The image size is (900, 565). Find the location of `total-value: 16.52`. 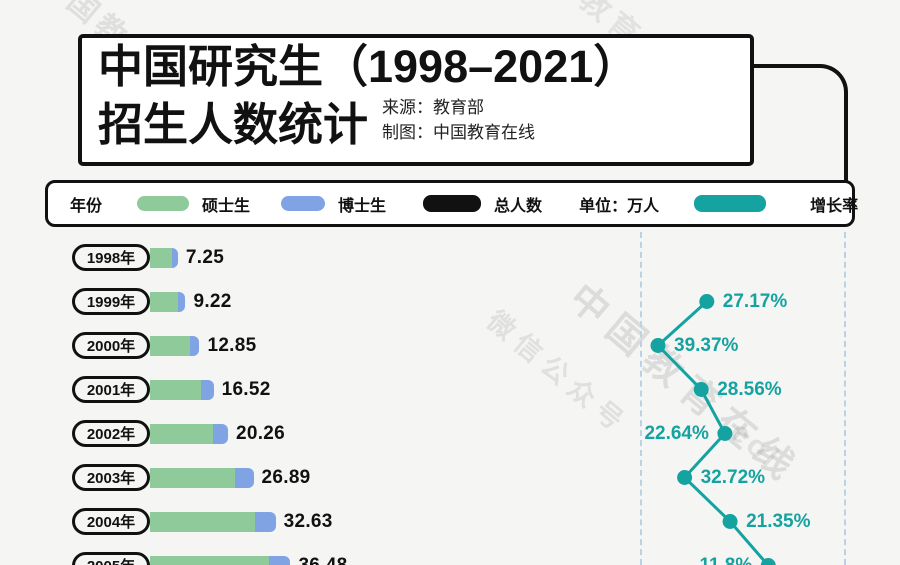

total-value: 16.52 is located at coordinates (246, 389).